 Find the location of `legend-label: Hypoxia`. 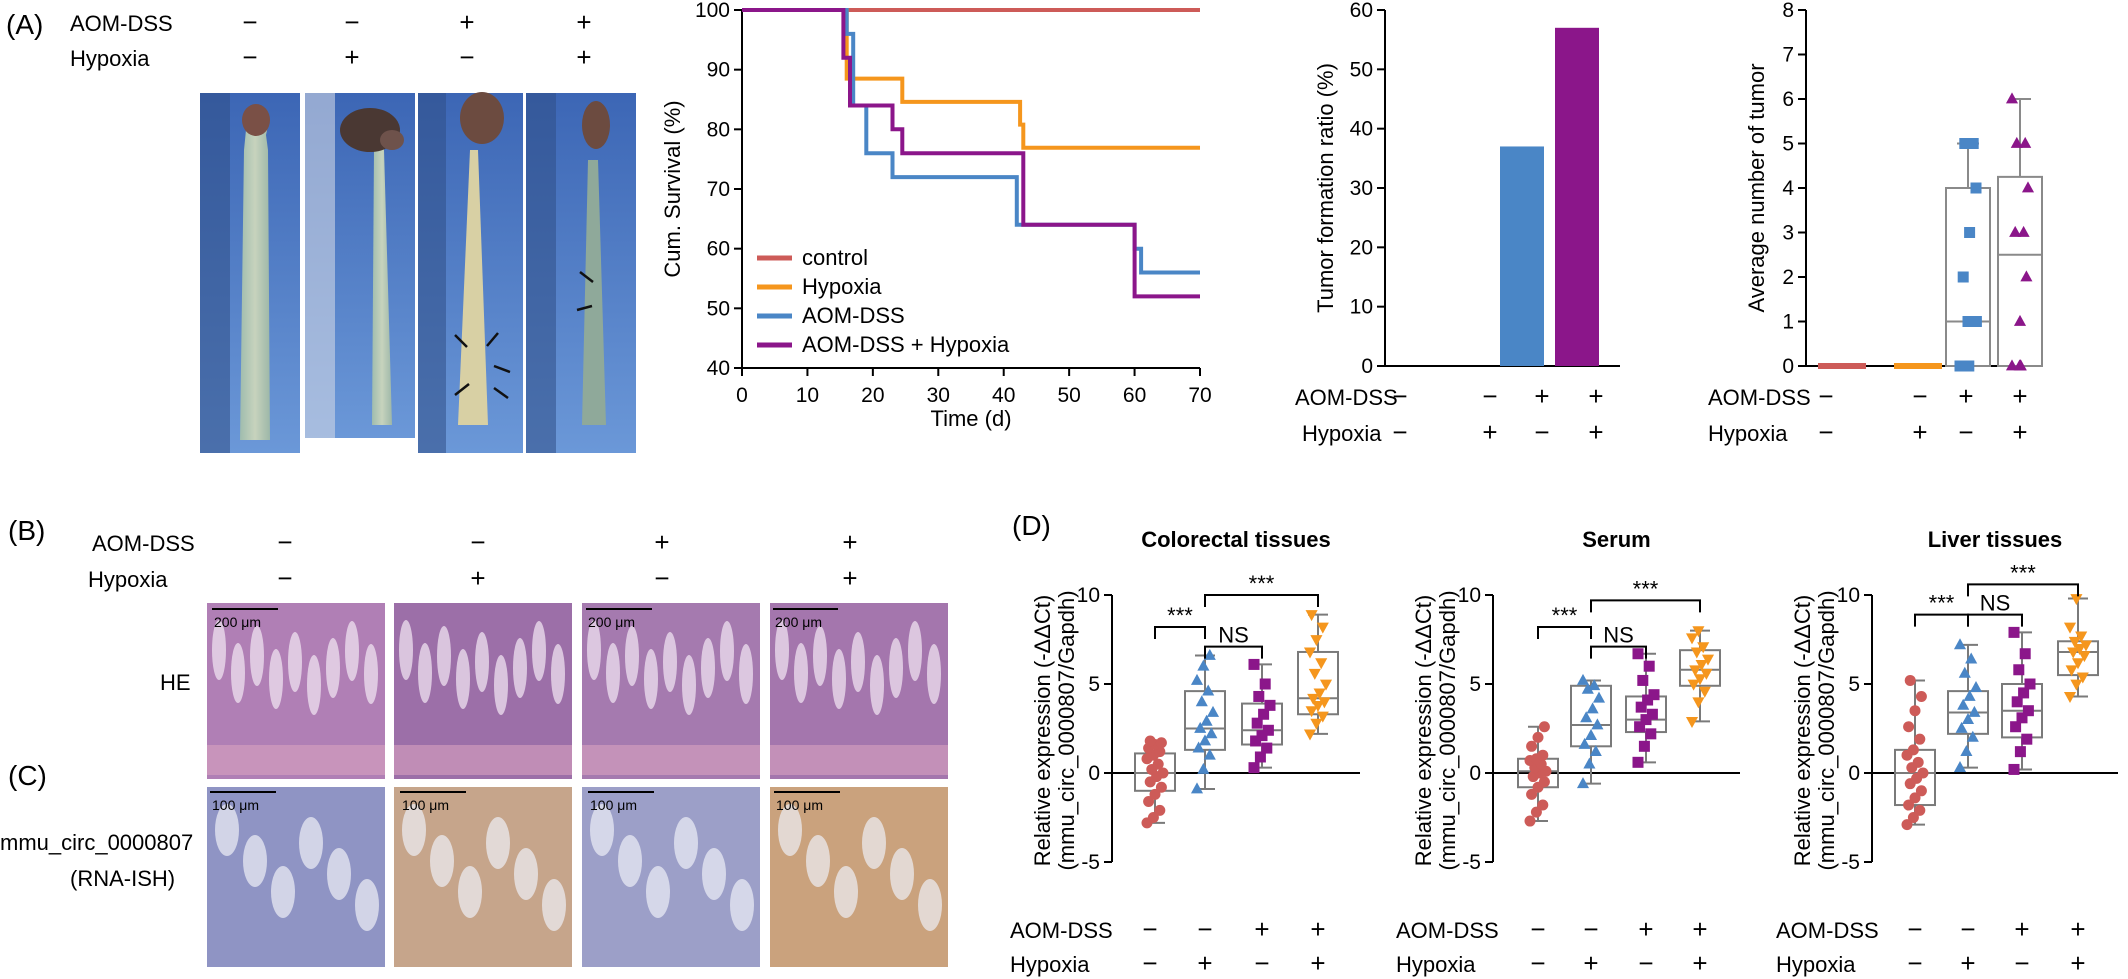

legend-label: Hypoxia is located at coordinates (842, 286).